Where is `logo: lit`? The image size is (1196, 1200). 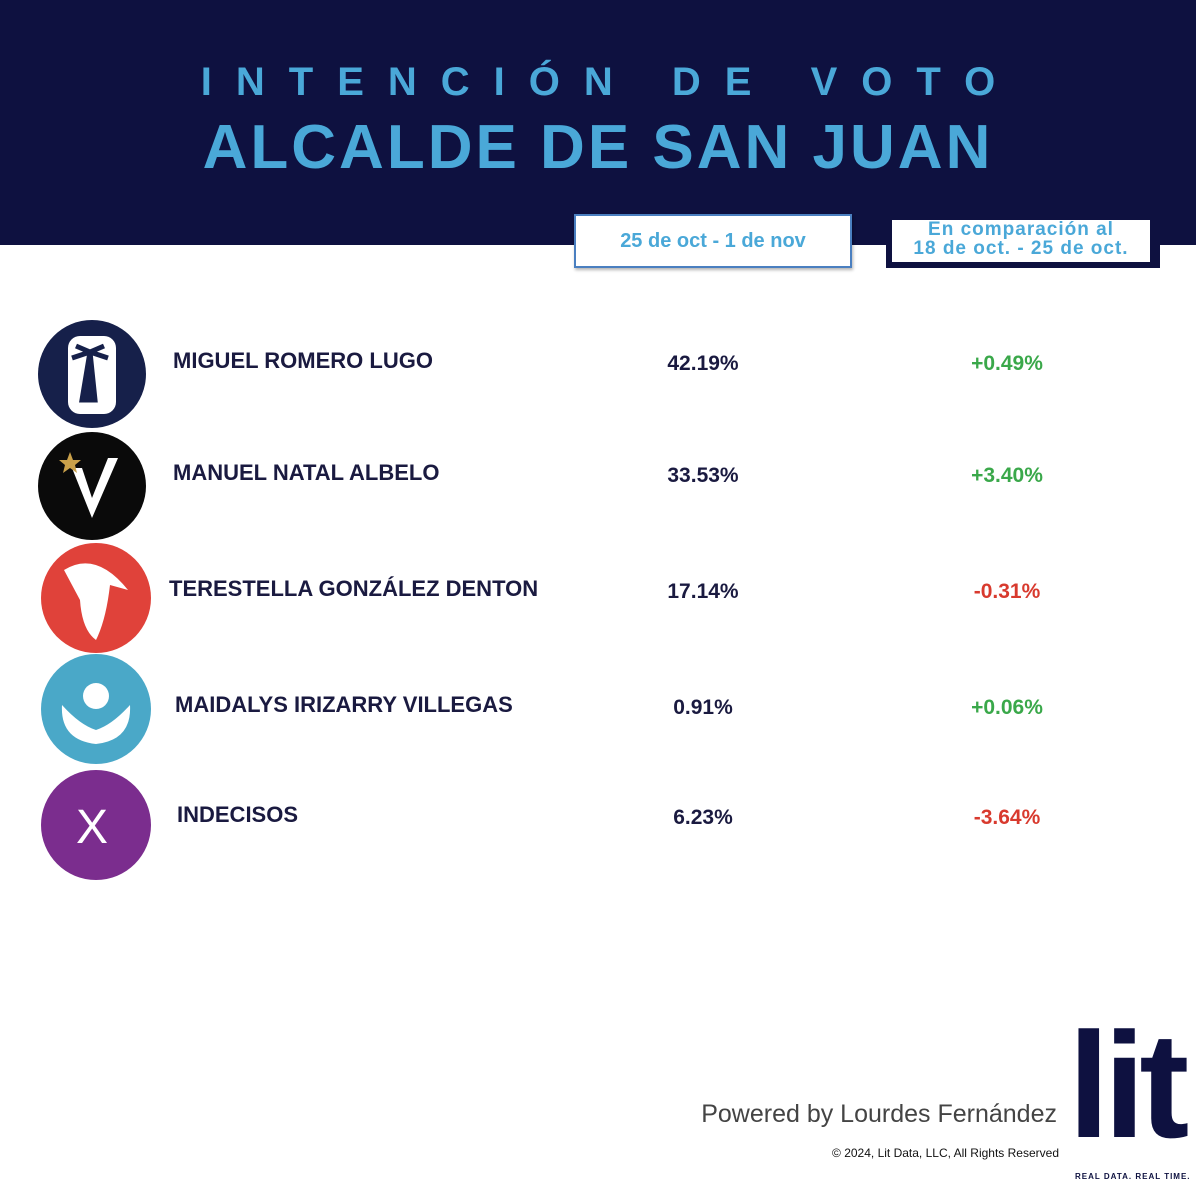 logo: lit is located at coordinates (1128, 1085).